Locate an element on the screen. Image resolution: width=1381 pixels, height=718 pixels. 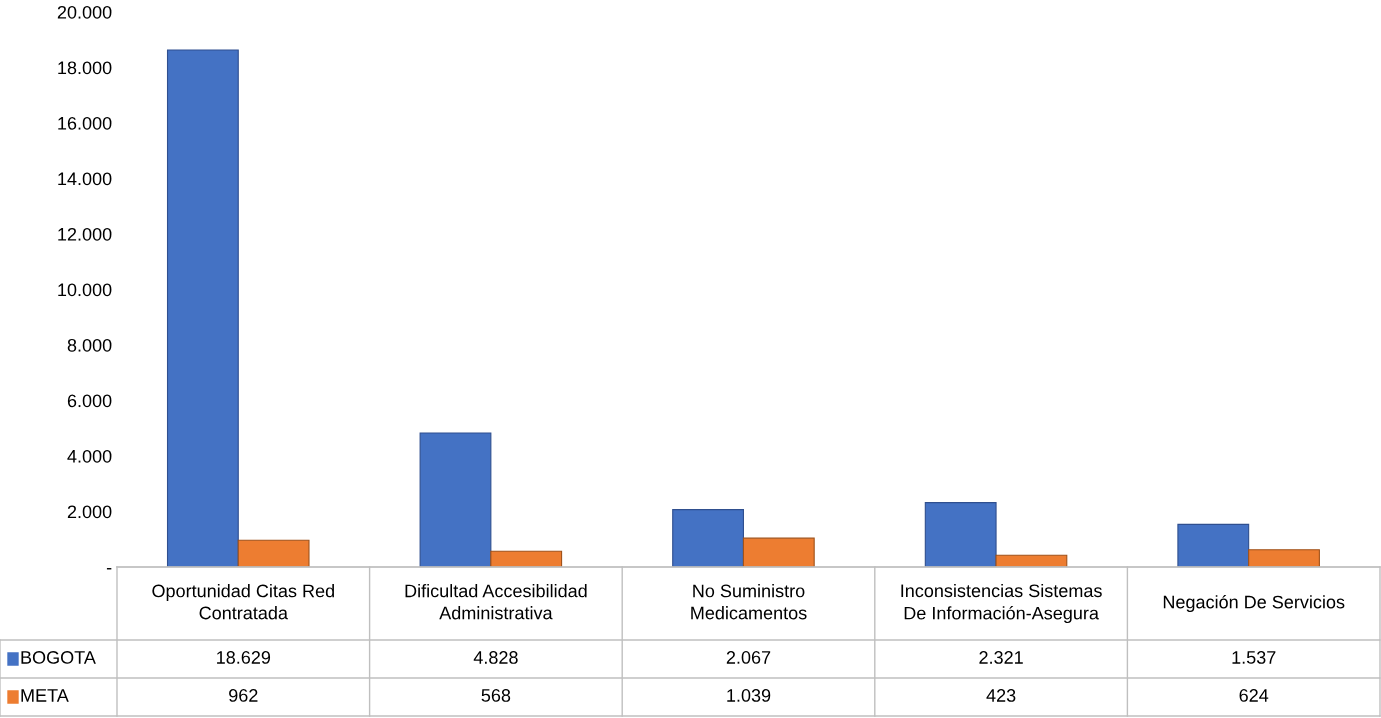
data-label: 1.039 is located at coordinates (749, 695).